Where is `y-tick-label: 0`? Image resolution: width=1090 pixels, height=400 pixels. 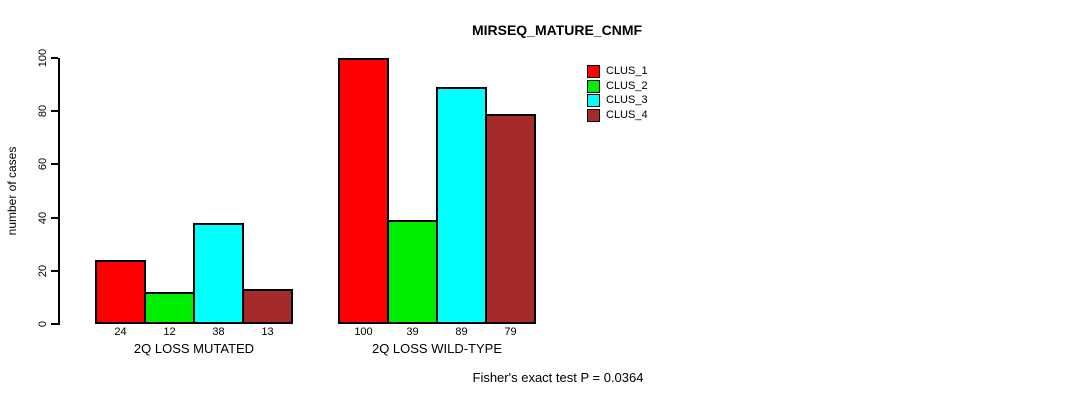 y-tick-label: 0 is located at coordinates (43, 324).